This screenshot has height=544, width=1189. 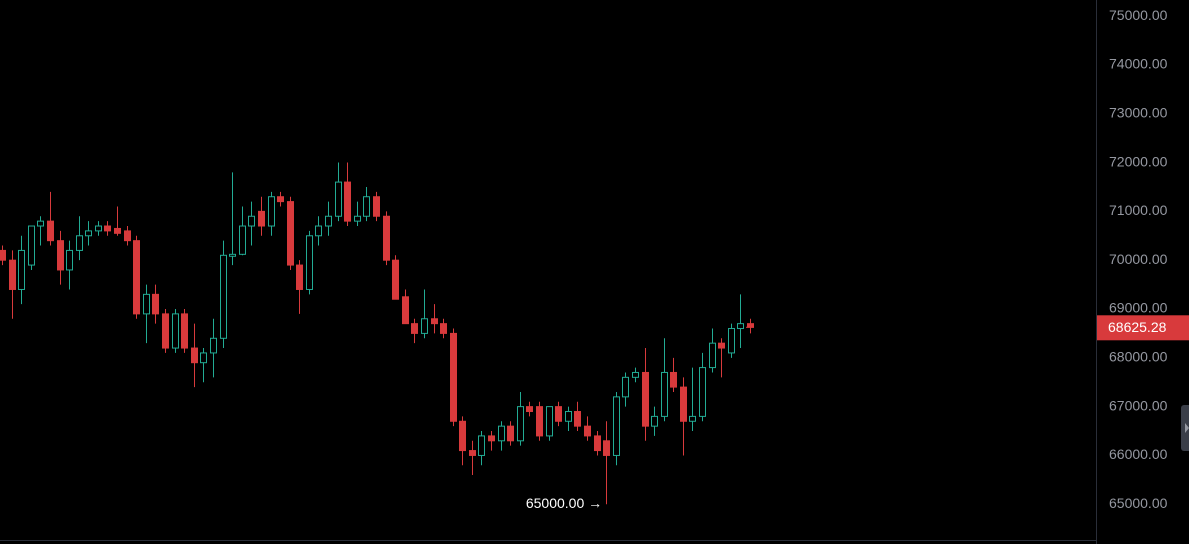 What do you see at coordinates (1138, 405) in the screenshot?
I see `y-tick-label: 67000.00` at bounding box center [1138, 405].